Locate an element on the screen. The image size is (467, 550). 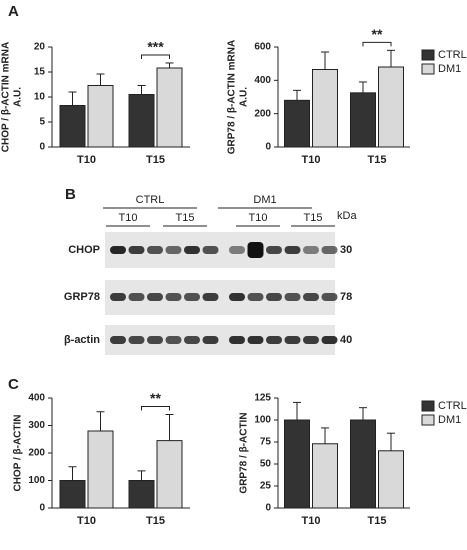
y-axis-label: CHOP / β-ACTIN is located at coordinates (18, 452).